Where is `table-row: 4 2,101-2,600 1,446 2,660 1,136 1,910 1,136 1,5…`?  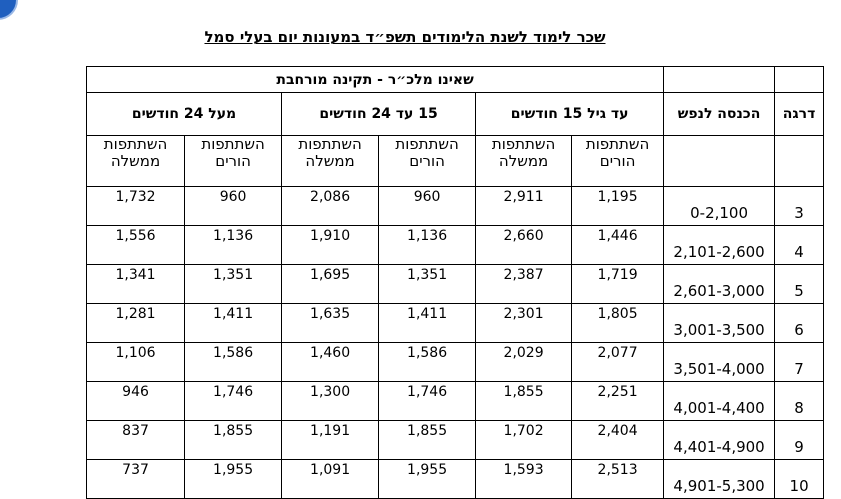
table-row: 4 2,101-2,600 1,446 2,660 1,136 1,910 1,136 1,5… is located at coordinates (455, 245).